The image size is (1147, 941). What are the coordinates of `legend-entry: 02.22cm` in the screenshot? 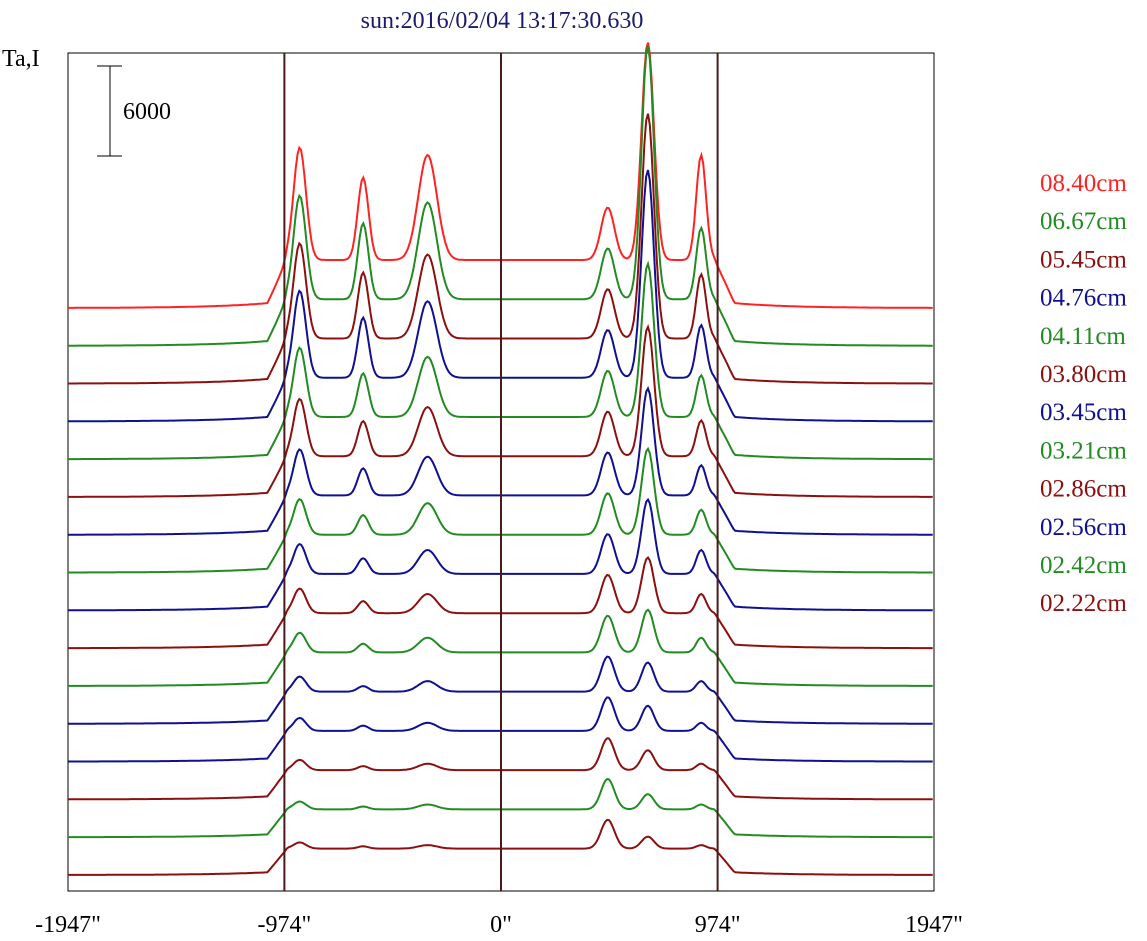 It's located at (1083, 603).